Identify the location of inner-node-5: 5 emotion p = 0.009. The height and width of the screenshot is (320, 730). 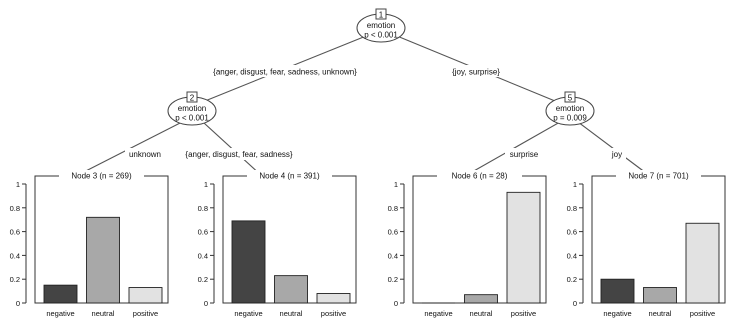
(570, 108).